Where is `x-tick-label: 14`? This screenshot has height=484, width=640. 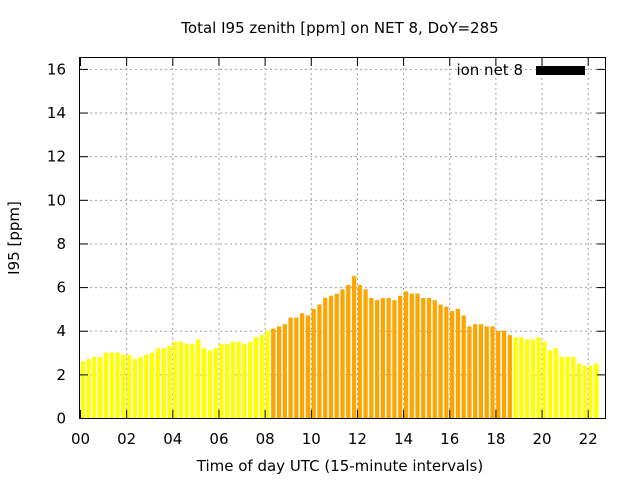
x-tick-label: 14 is located at coordinates (403, 439).